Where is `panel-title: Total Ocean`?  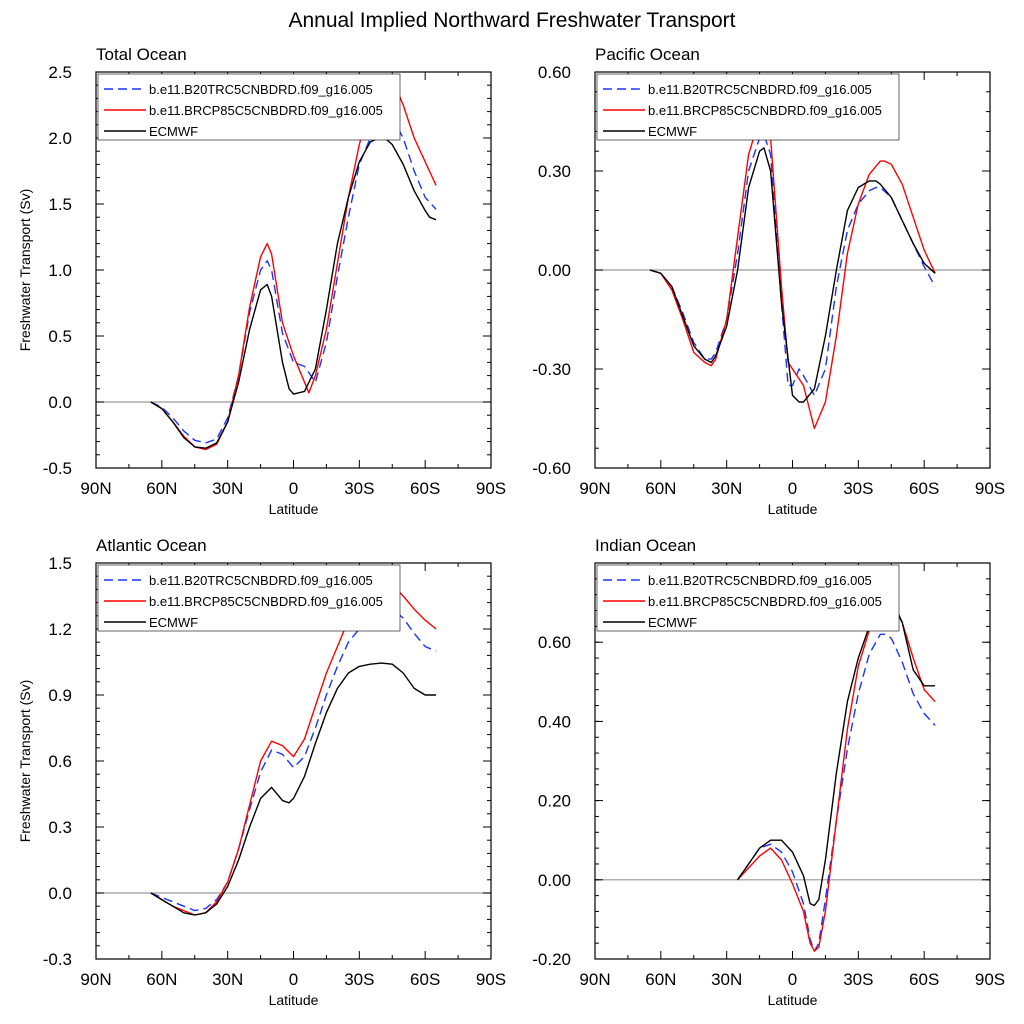 panel-title: Total Ocean is located at coordinates (141, 54).